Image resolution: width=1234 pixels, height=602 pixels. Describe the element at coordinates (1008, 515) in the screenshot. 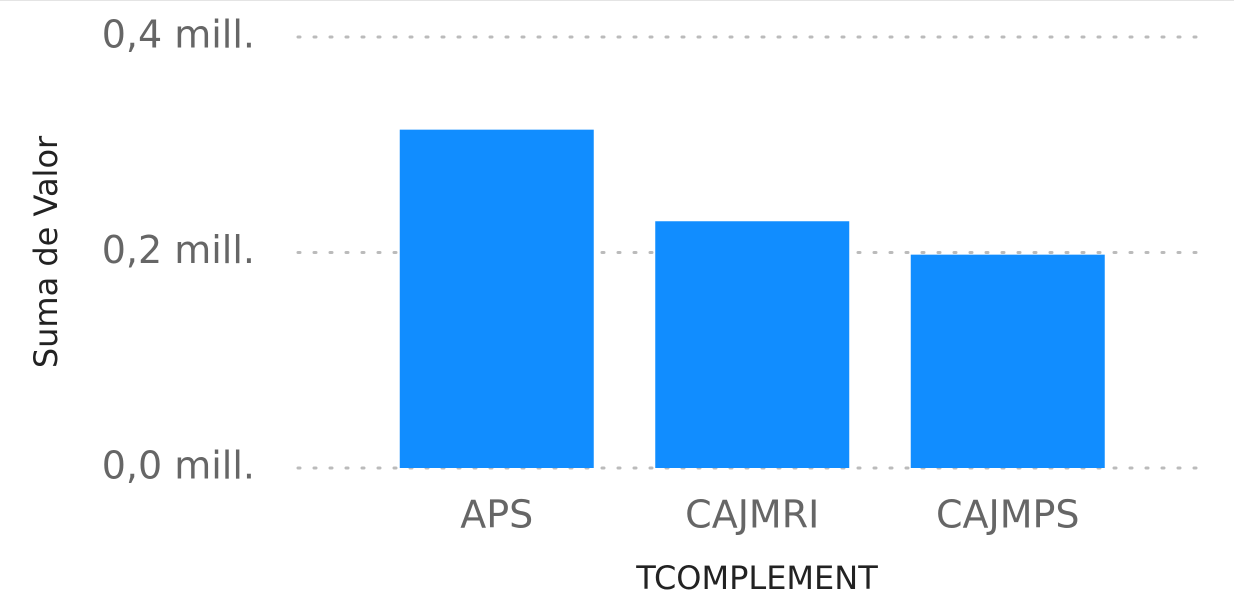

I see `x-tick-label: CAJMPS` at that location.